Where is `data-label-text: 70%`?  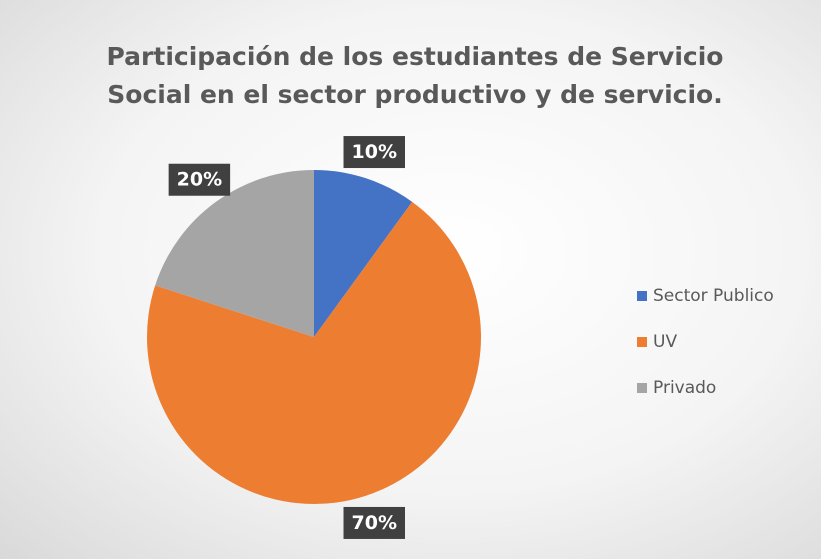
data-label-text: 70% is located at coordinates (374, 523).